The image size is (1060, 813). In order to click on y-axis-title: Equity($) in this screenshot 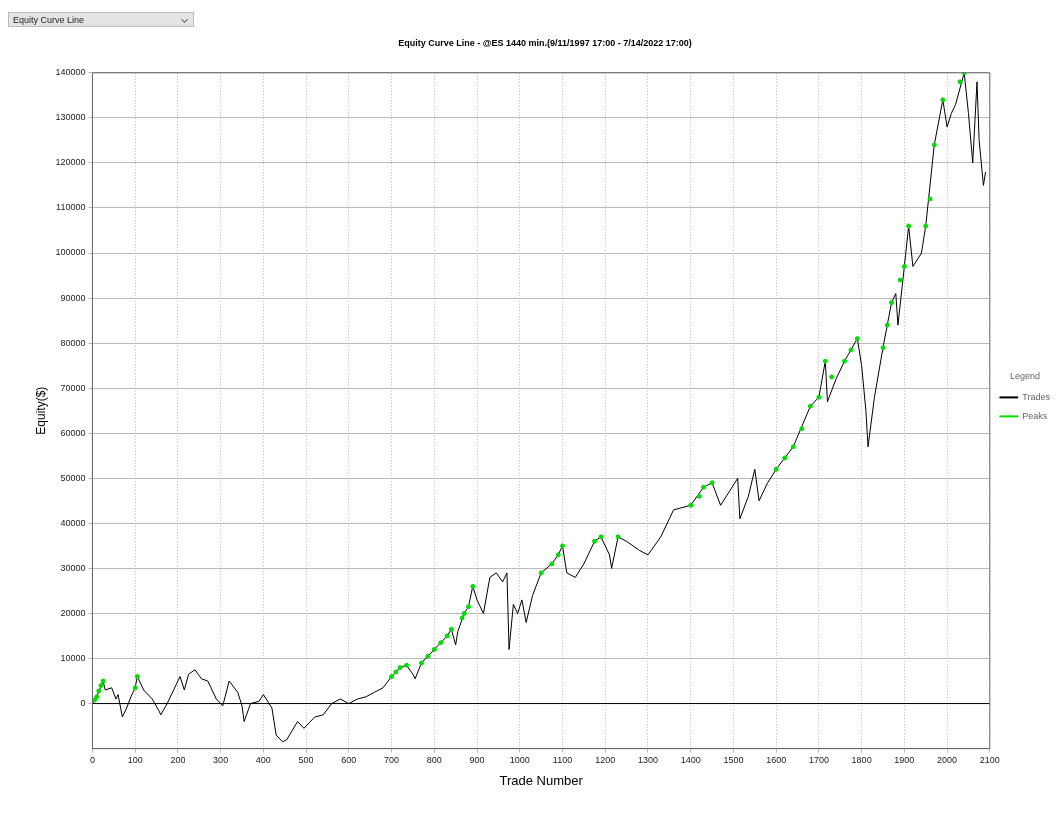, I will do `click(40, 410)`.